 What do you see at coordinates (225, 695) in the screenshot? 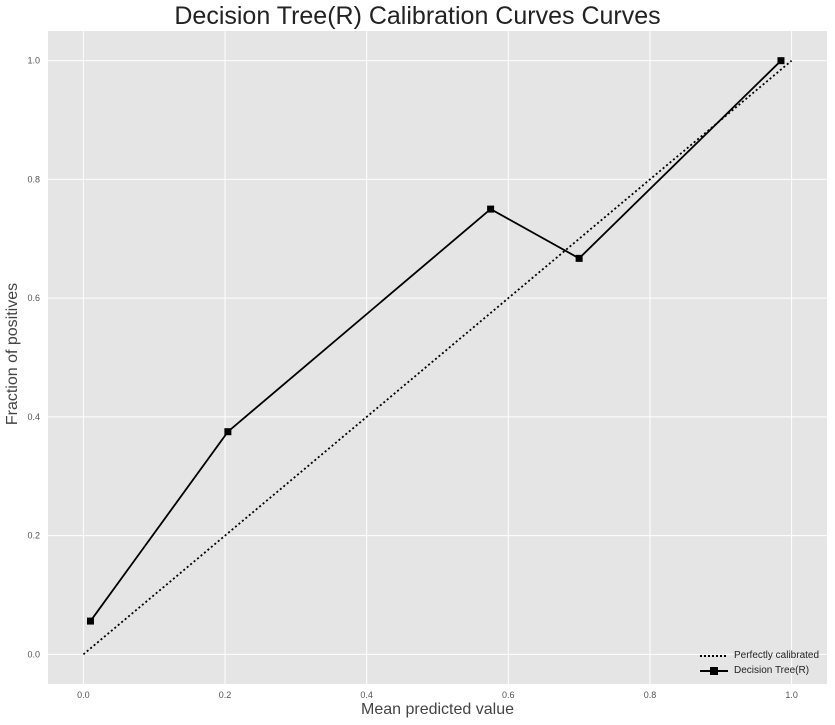
I see `x-tick-label: 0.2` at bounding box center [225, 695].